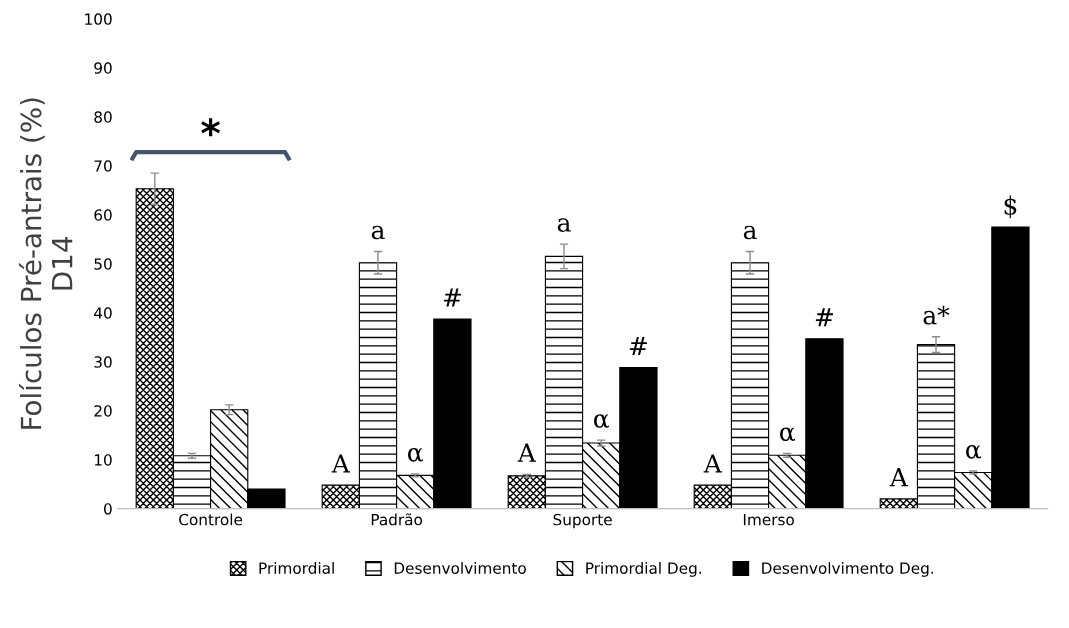 This screenshot has height=628, width=1069. I want to click on y-tick-label: 70, so click(103, 166).